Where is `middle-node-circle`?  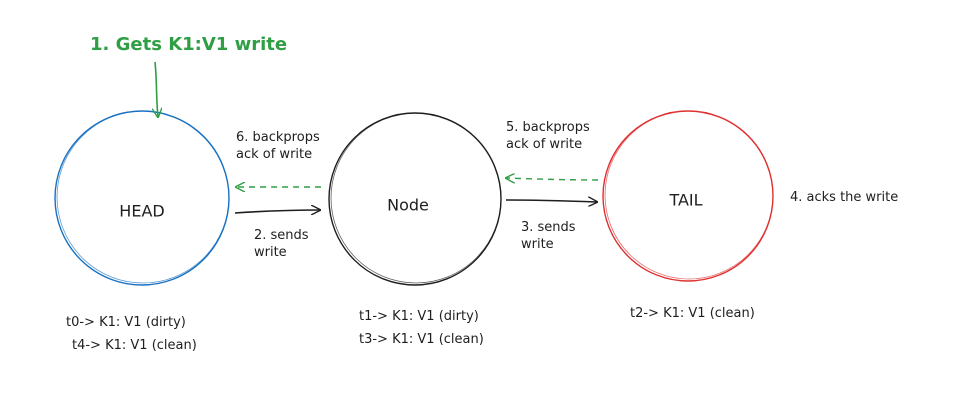
middle-node-circle is located at coordinates (415, 199).